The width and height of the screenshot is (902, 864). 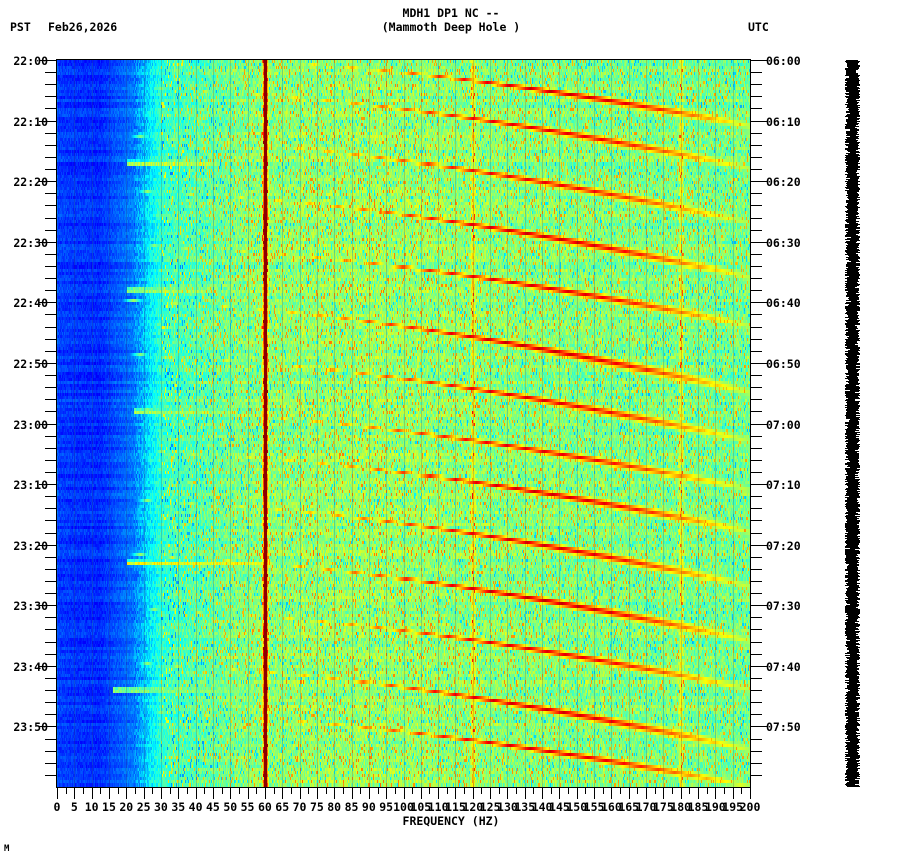 What do you see at coordinates (663, 807) in the screenshot?
I see `freq-tick-label: 175` at bounding box center [663, 807].